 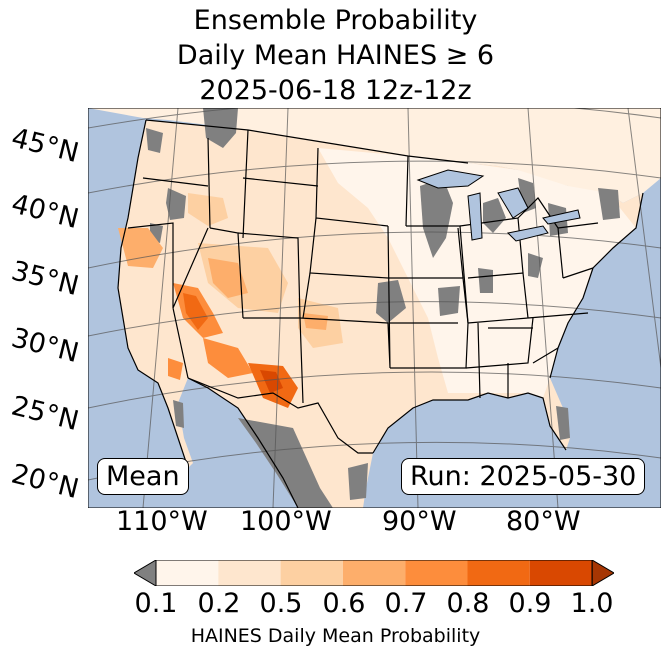 I want to click on colorbar, so click(x=374, y=573).